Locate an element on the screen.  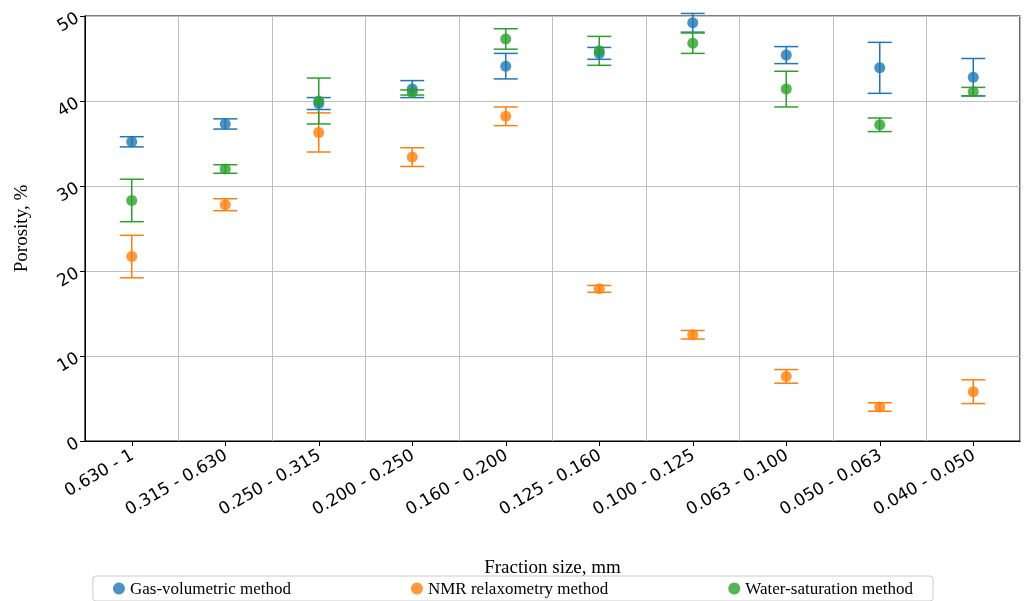
y-axis-title: Porosity, % is located at coordinates (20, 228).